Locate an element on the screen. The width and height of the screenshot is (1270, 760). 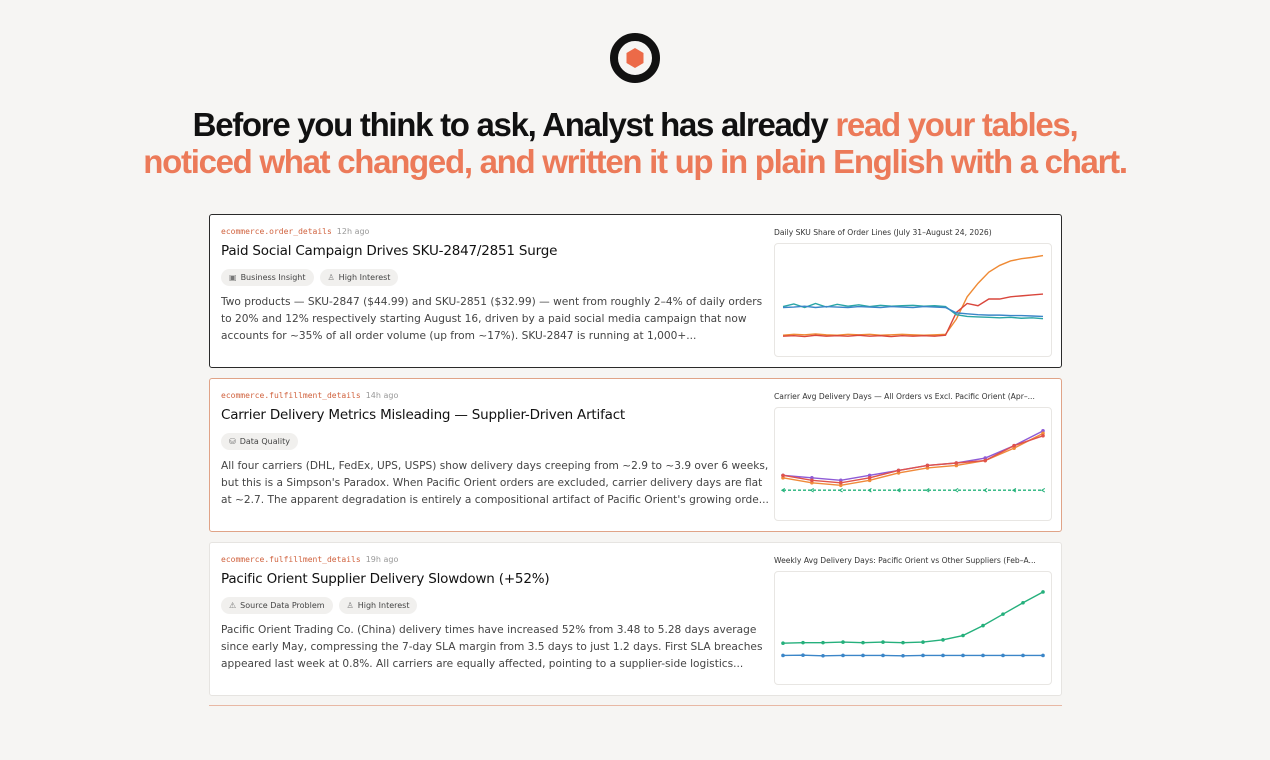
logo-ring is located at coordinates (635, 58).